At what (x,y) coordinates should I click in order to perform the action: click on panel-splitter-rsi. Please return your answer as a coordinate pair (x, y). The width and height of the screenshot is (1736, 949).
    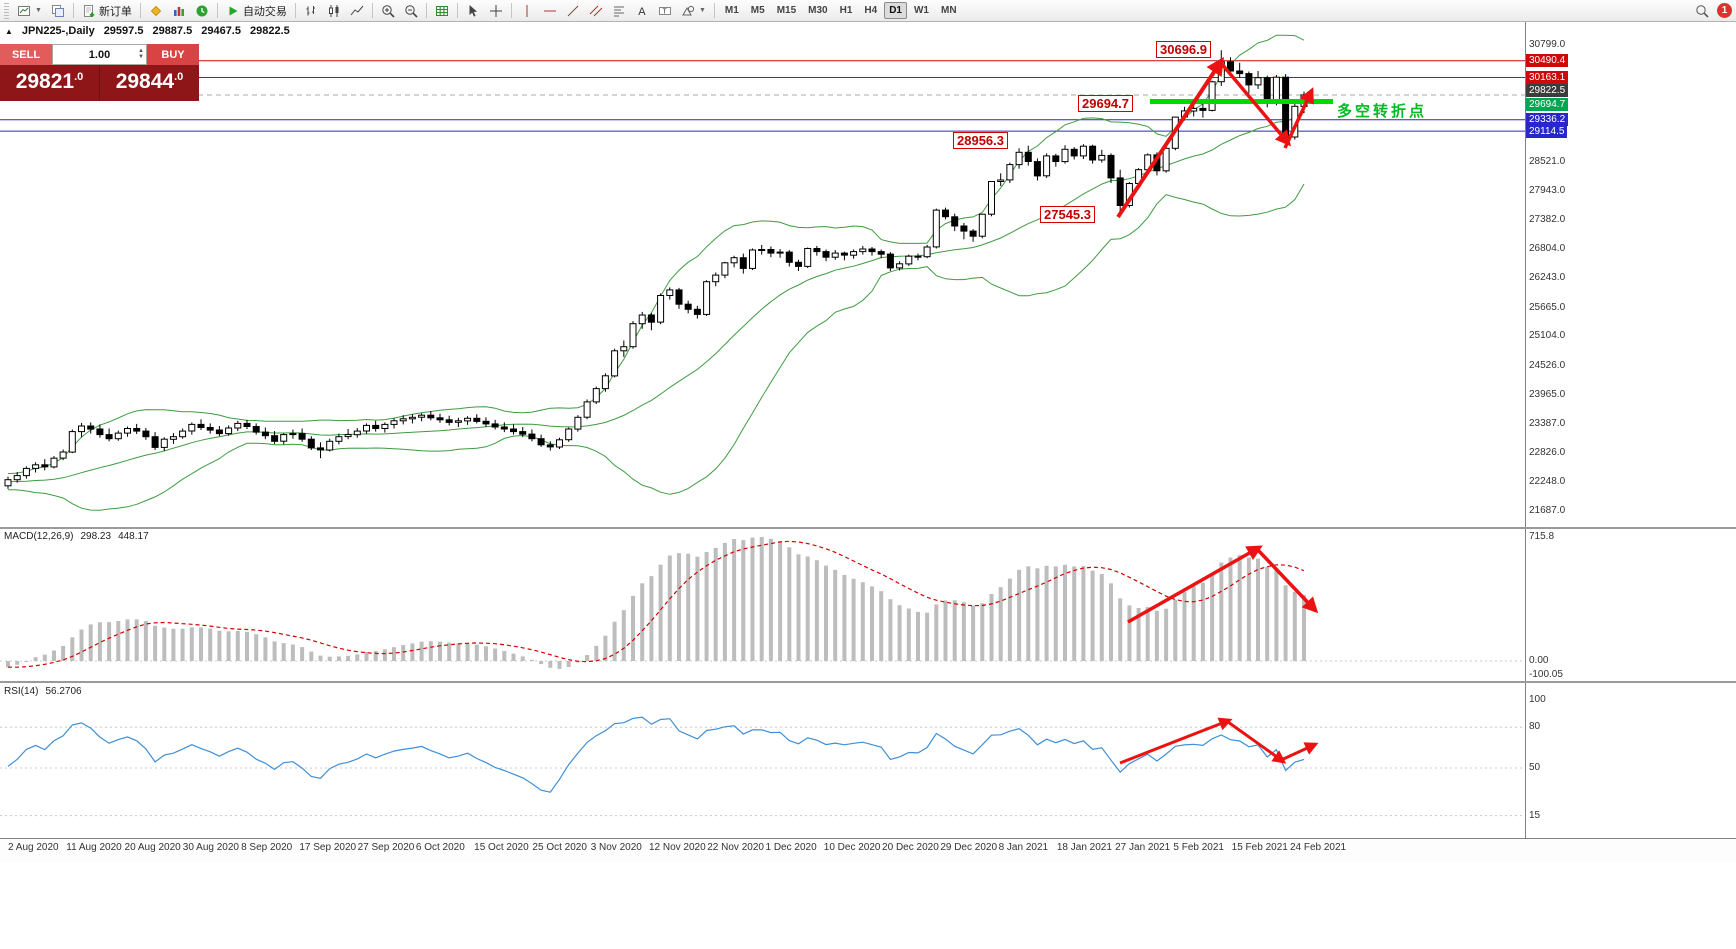
    Looking at the image, I should click on (868, 682).